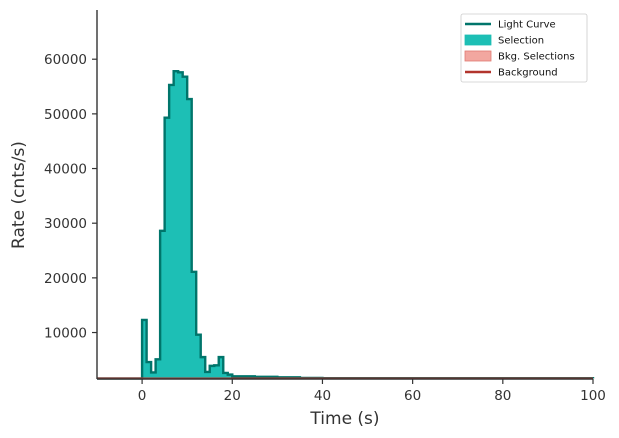  I want to click on selection-region, so click(186, 225).